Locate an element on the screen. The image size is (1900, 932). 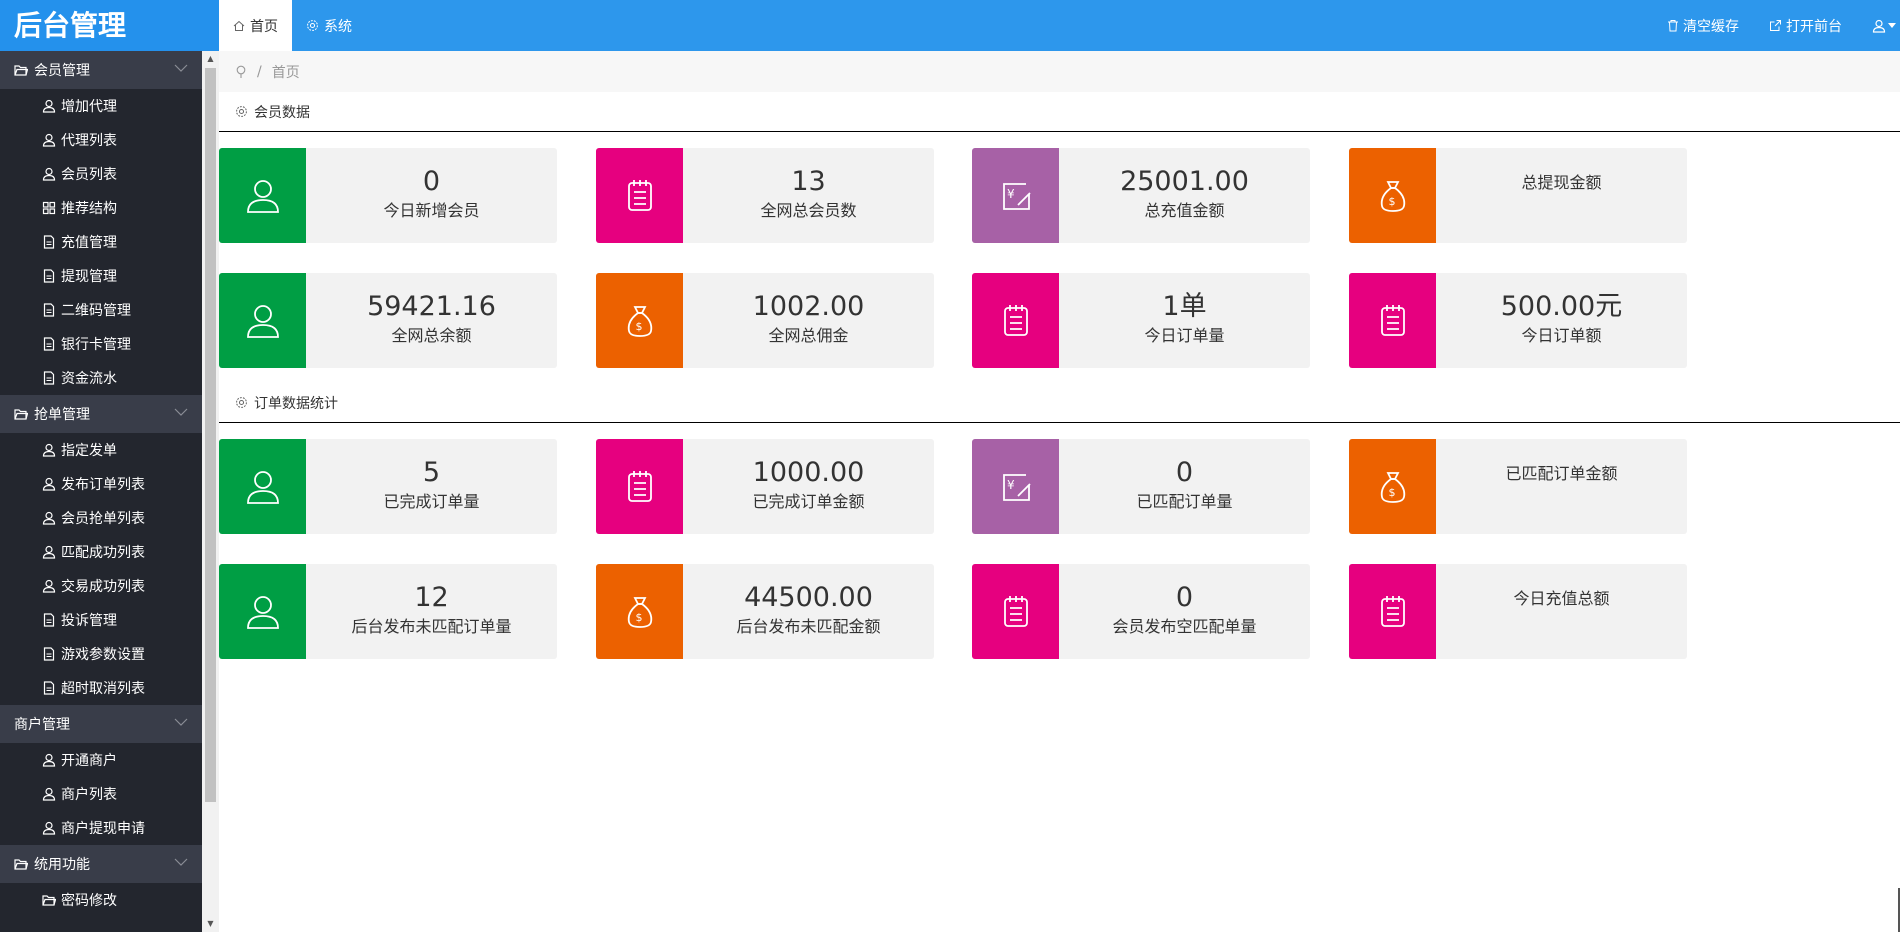
sidebar-item-label: 开通商户 is located at coordinates (89, 761).